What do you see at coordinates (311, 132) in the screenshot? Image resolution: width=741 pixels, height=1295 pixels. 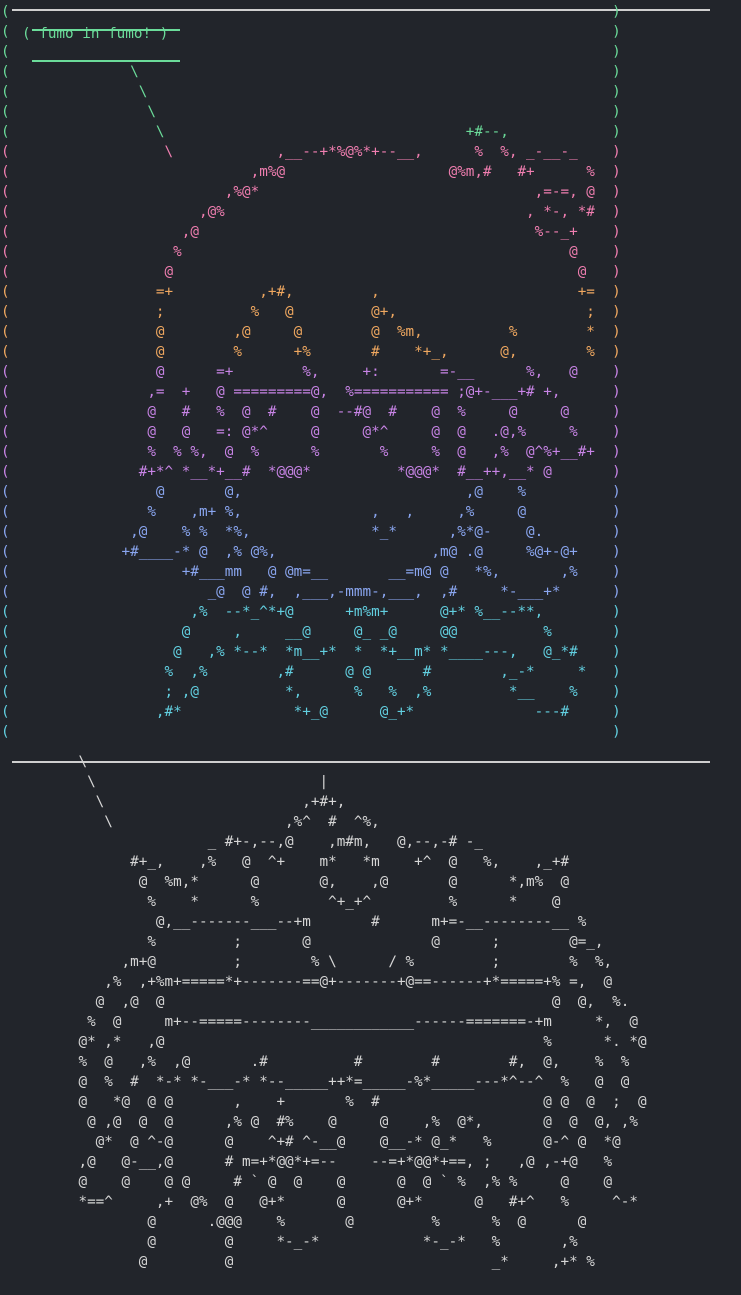 I see `art-line: ( \ +#--, )` at bounding box center [311, 132].